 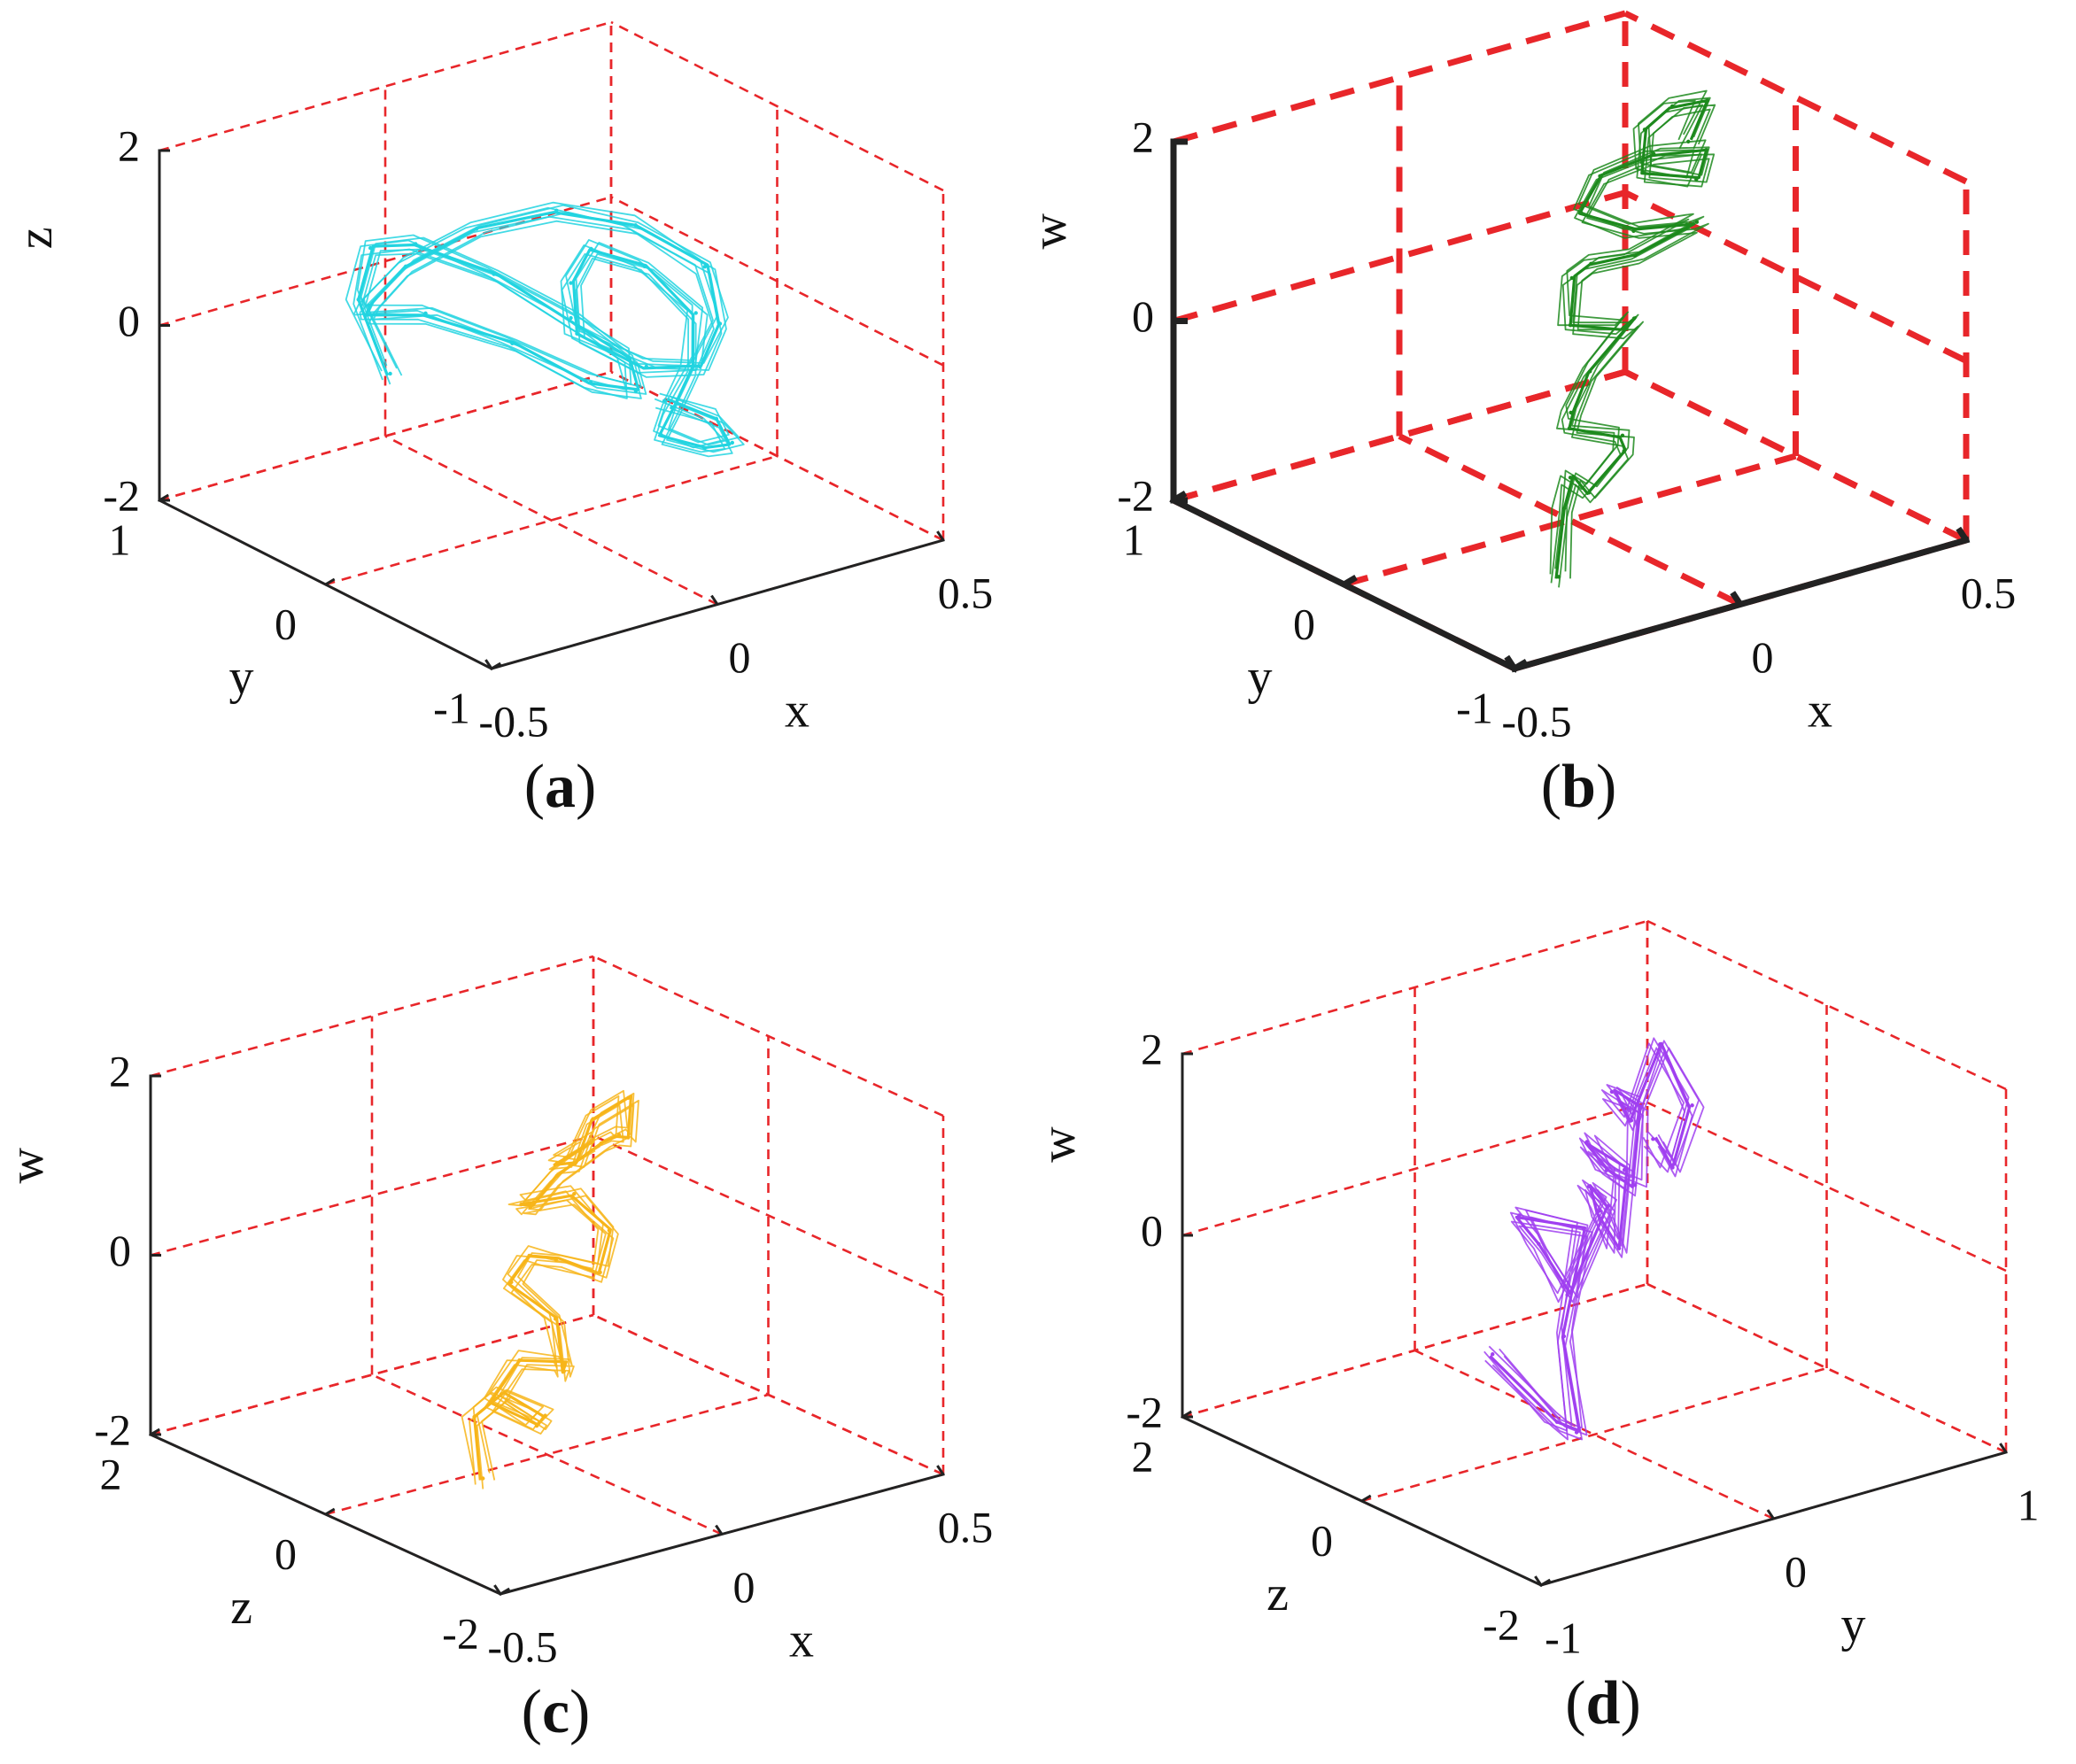 What do you see at coordinates (120, 539) in the screenshot?
I see `y-axis-tick-label: 1` at bounding box center [120, 539].